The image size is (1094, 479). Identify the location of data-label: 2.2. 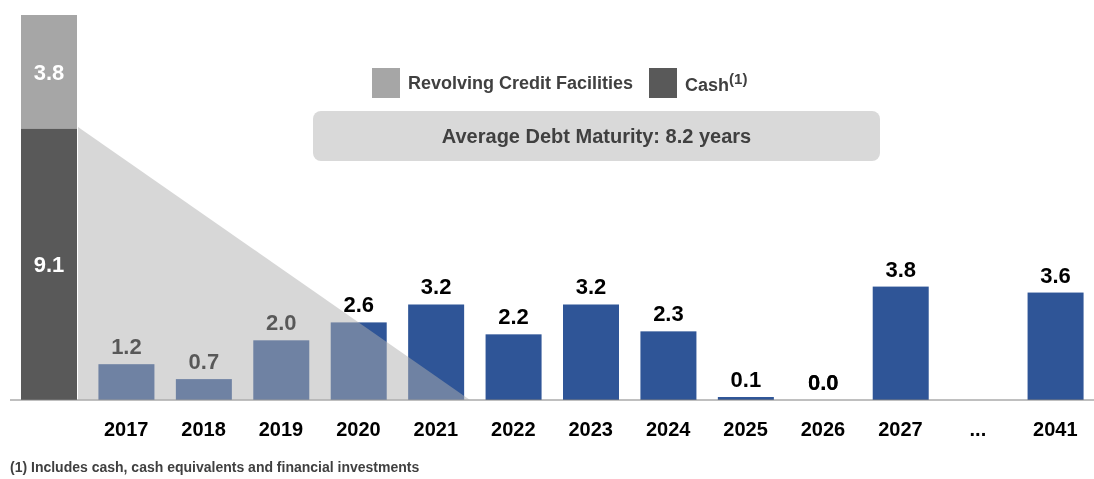
(513, 317).